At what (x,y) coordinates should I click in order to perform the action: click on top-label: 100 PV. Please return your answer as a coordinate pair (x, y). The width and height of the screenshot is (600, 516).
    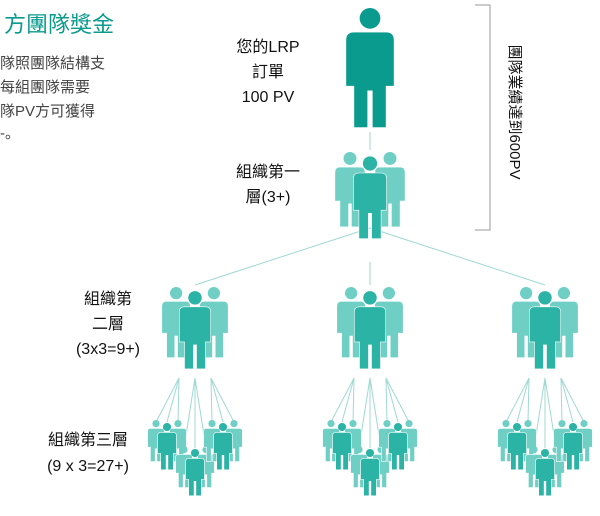
    Looking at the image, I should click on (268, 97).